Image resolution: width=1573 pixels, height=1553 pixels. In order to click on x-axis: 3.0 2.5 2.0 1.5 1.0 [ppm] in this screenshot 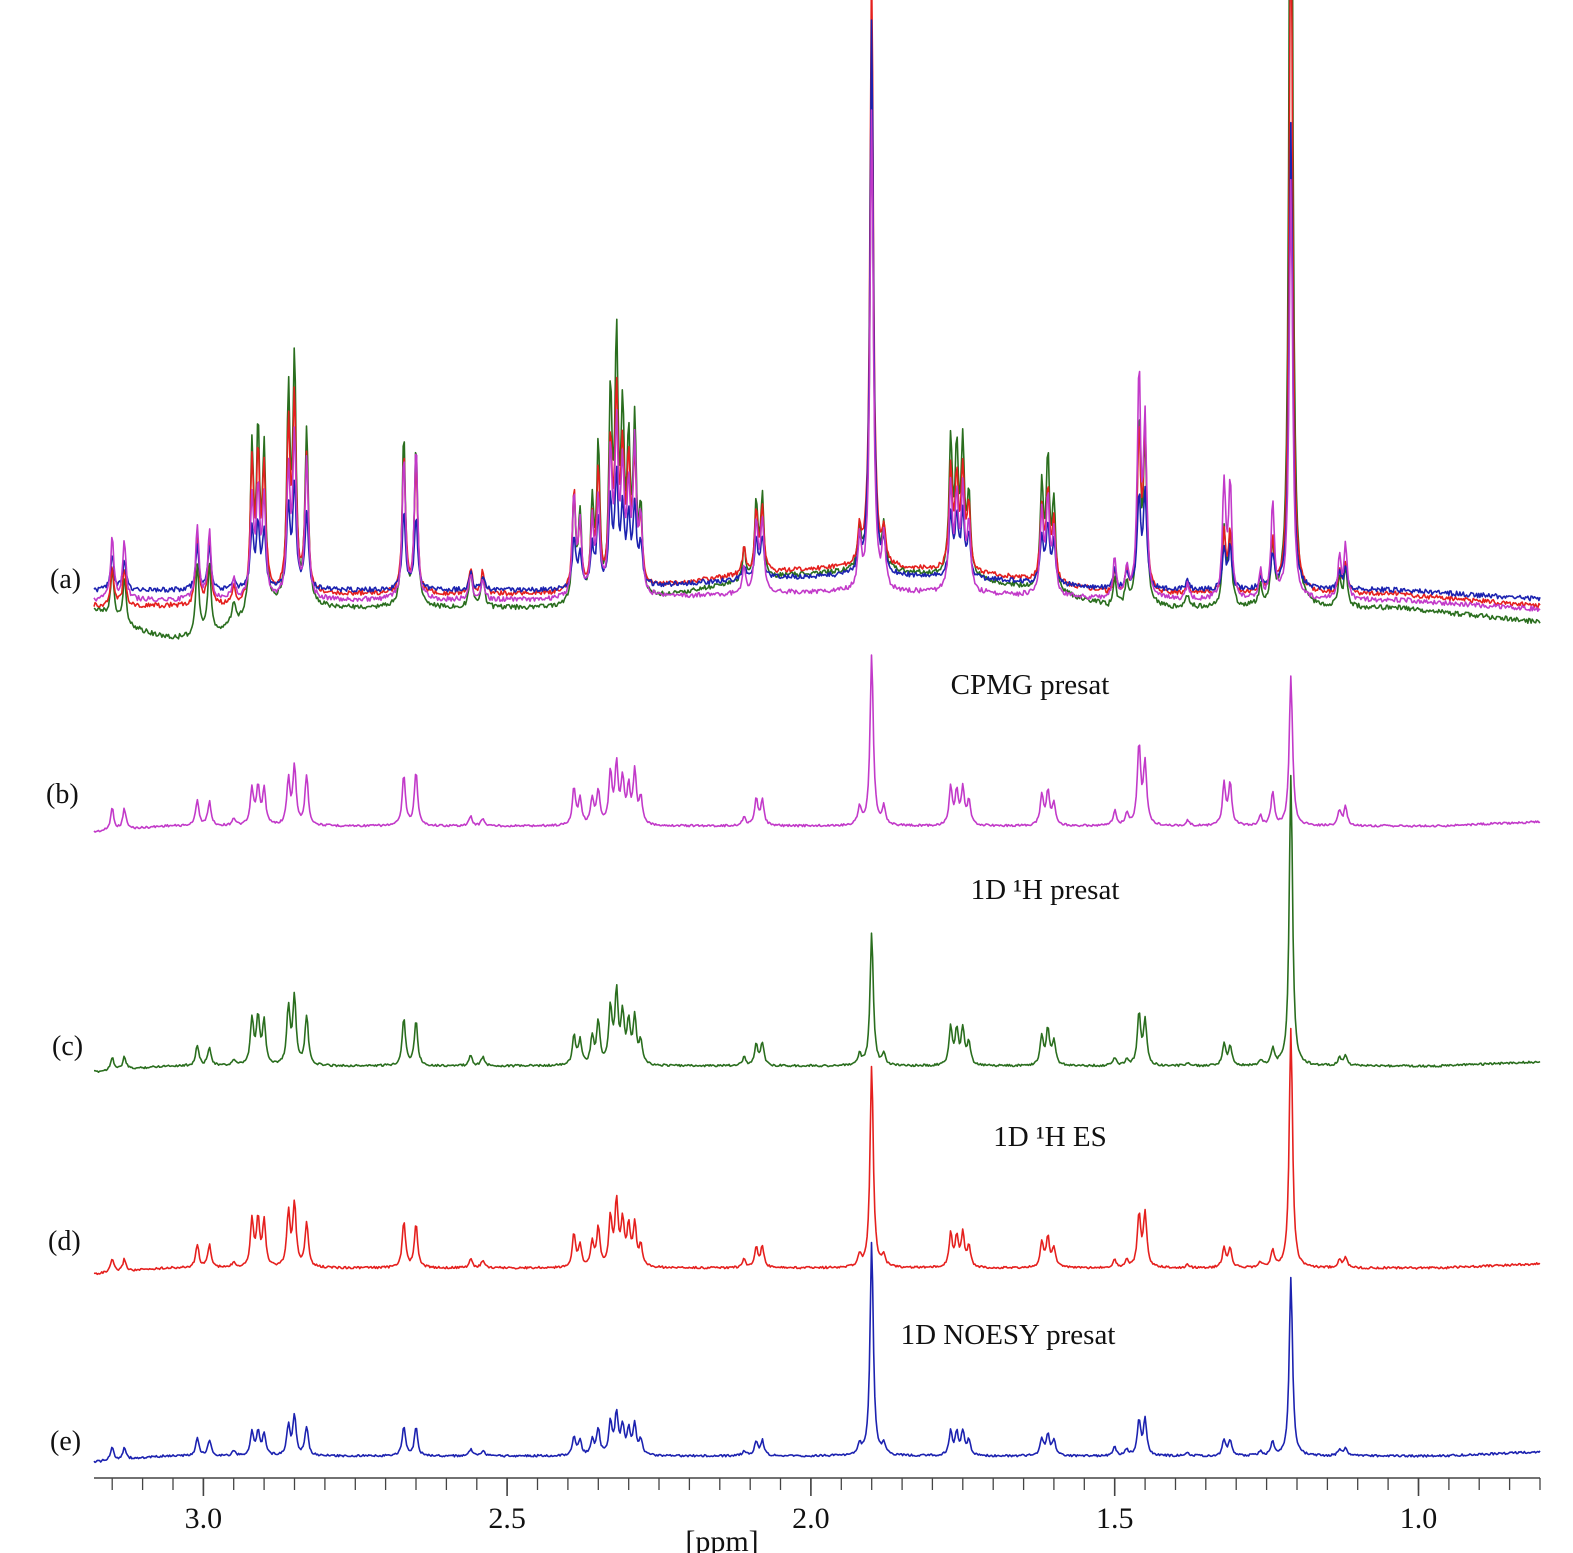, I will do `click(817, 1515)`.